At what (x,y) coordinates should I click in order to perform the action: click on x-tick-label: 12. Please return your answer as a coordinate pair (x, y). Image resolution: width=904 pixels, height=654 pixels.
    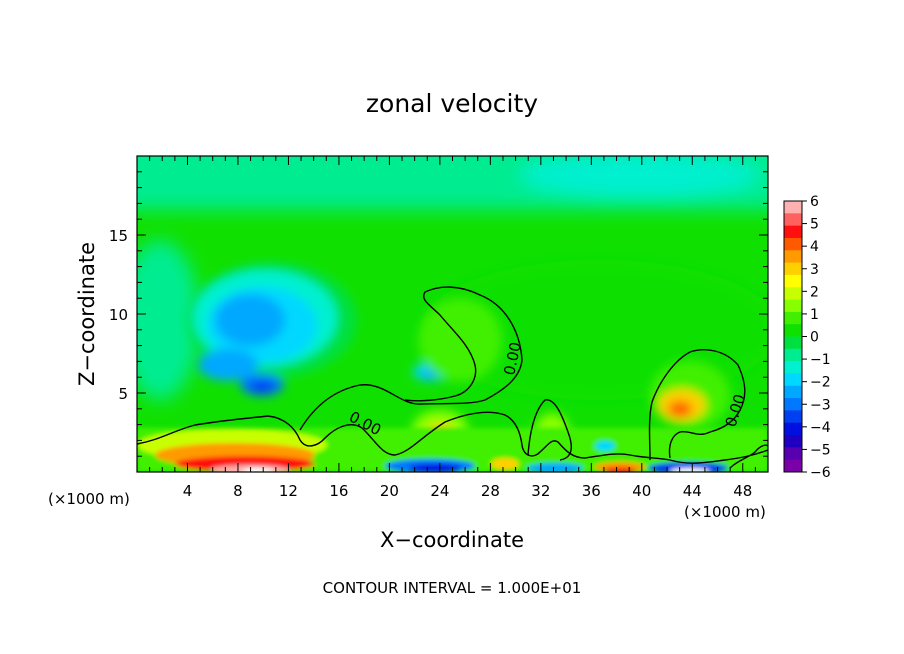
    Looking at the image, I should click on (288, 491).